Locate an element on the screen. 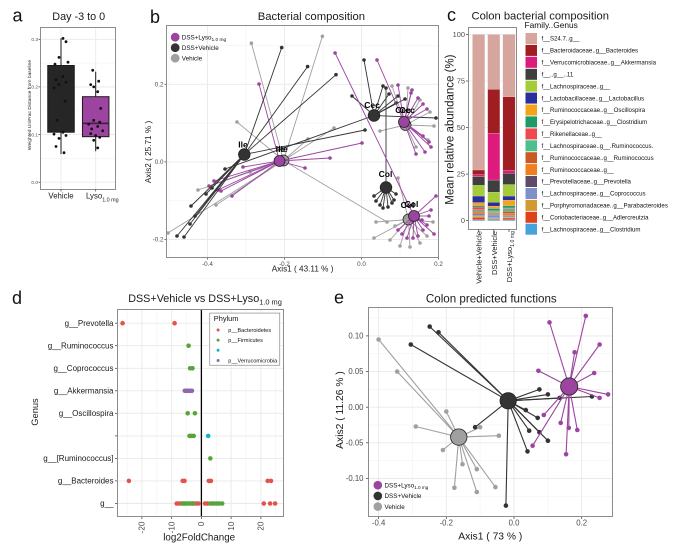 Image resolution: width=694 pixels, height=552 pixels. svg-text: p__Verrucomicrobia is located at coordinates (253, 361).